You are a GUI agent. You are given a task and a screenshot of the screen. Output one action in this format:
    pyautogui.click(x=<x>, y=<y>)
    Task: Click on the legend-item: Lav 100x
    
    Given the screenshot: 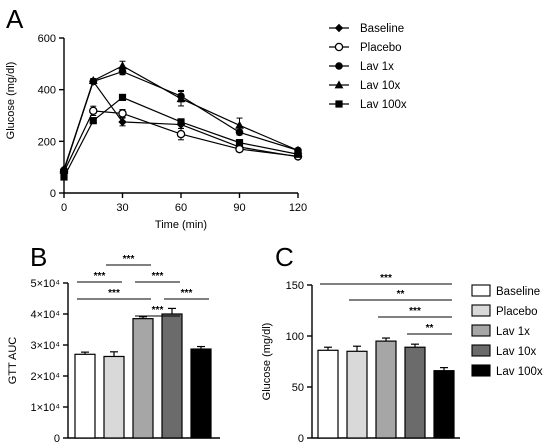 What is the action you would take?
    pyautogui.click(x=368, y=105)
    